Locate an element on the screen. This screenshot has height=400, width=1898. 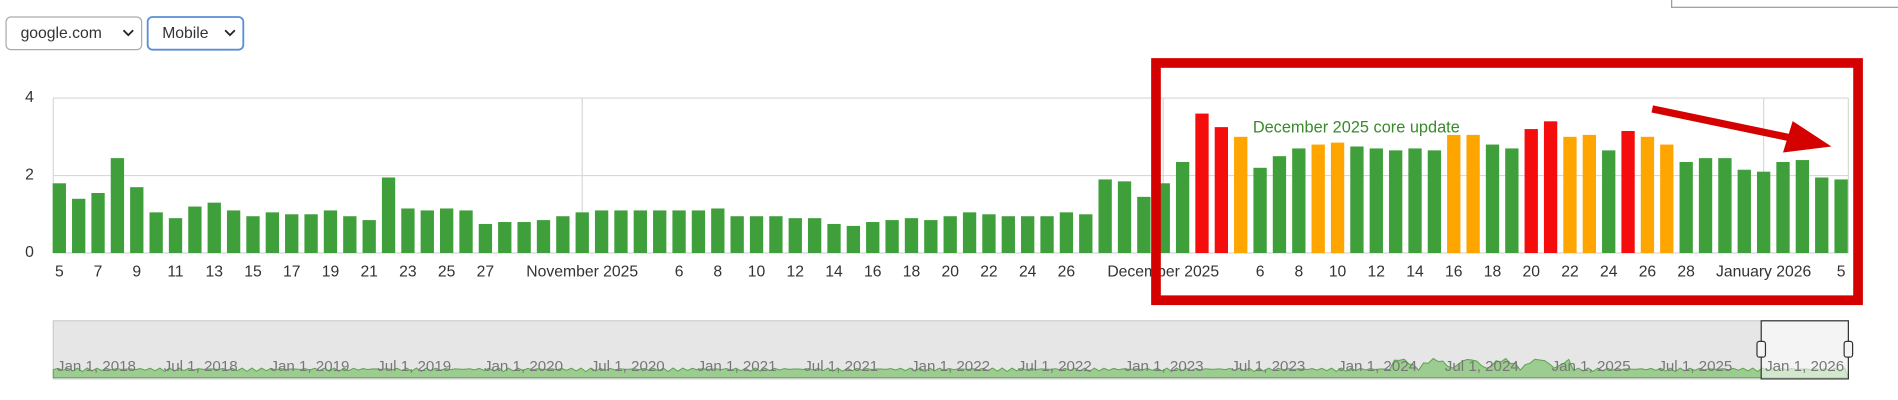
x-tick-label: 23 is located at coordinates (408, 272).